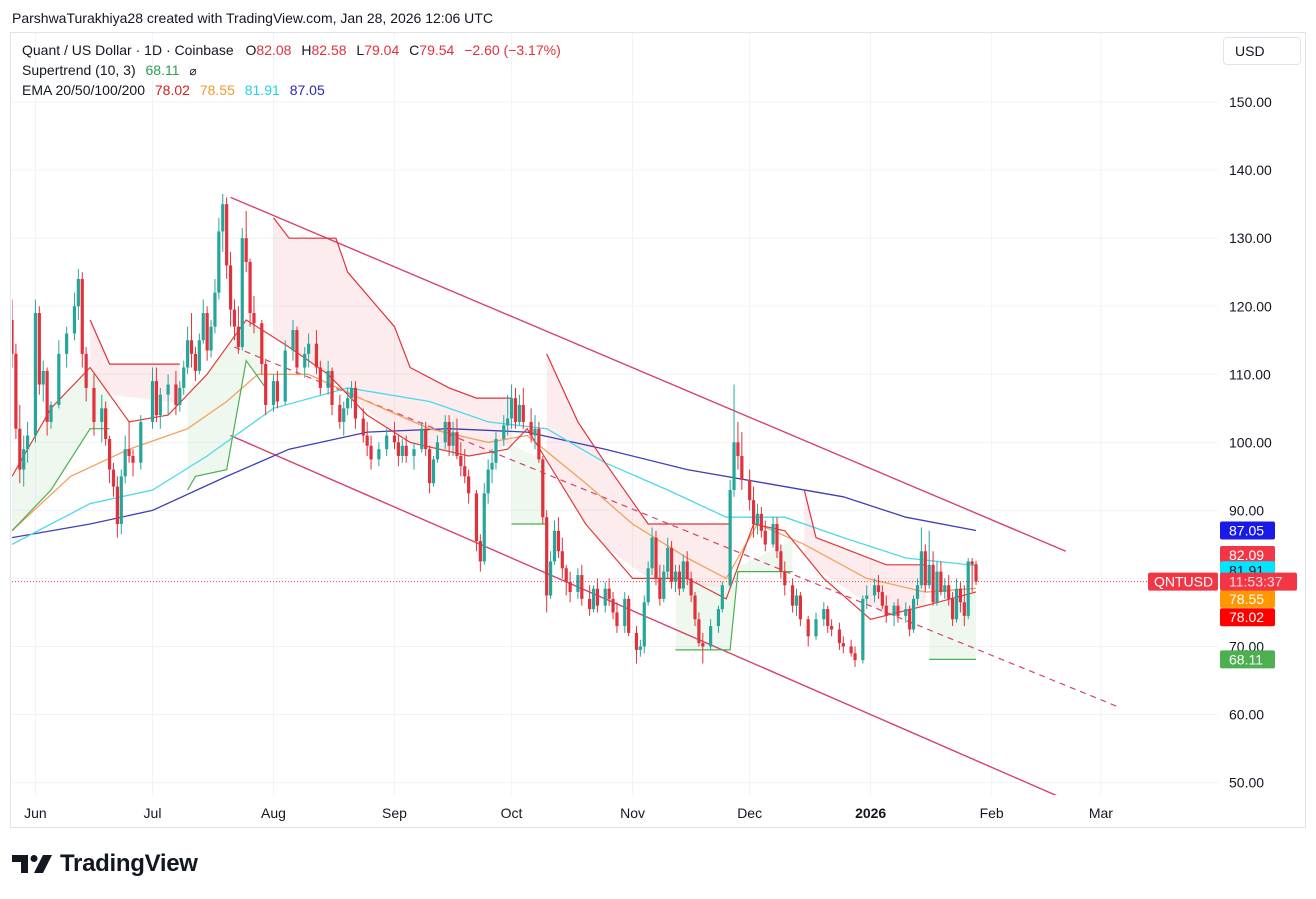 This screenshot has width=1316, height=899. What do you see at coordinates (105, 864) in the screenshot?
I see `tradingview-logo: TradingView` at bounding box center [105, 864].